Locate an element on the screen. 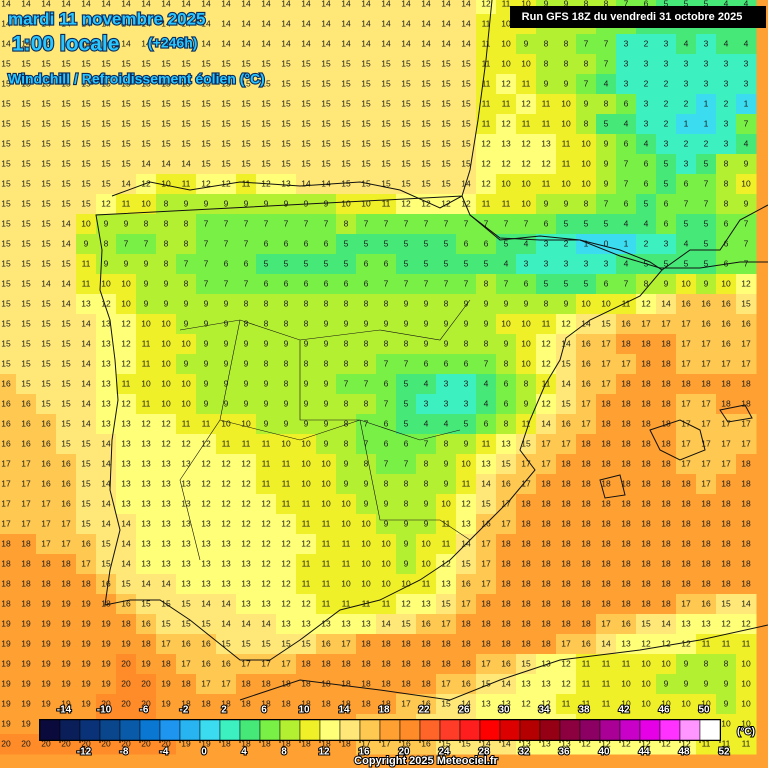  colorbar-label: 26 is located at coordinates (464, 710).